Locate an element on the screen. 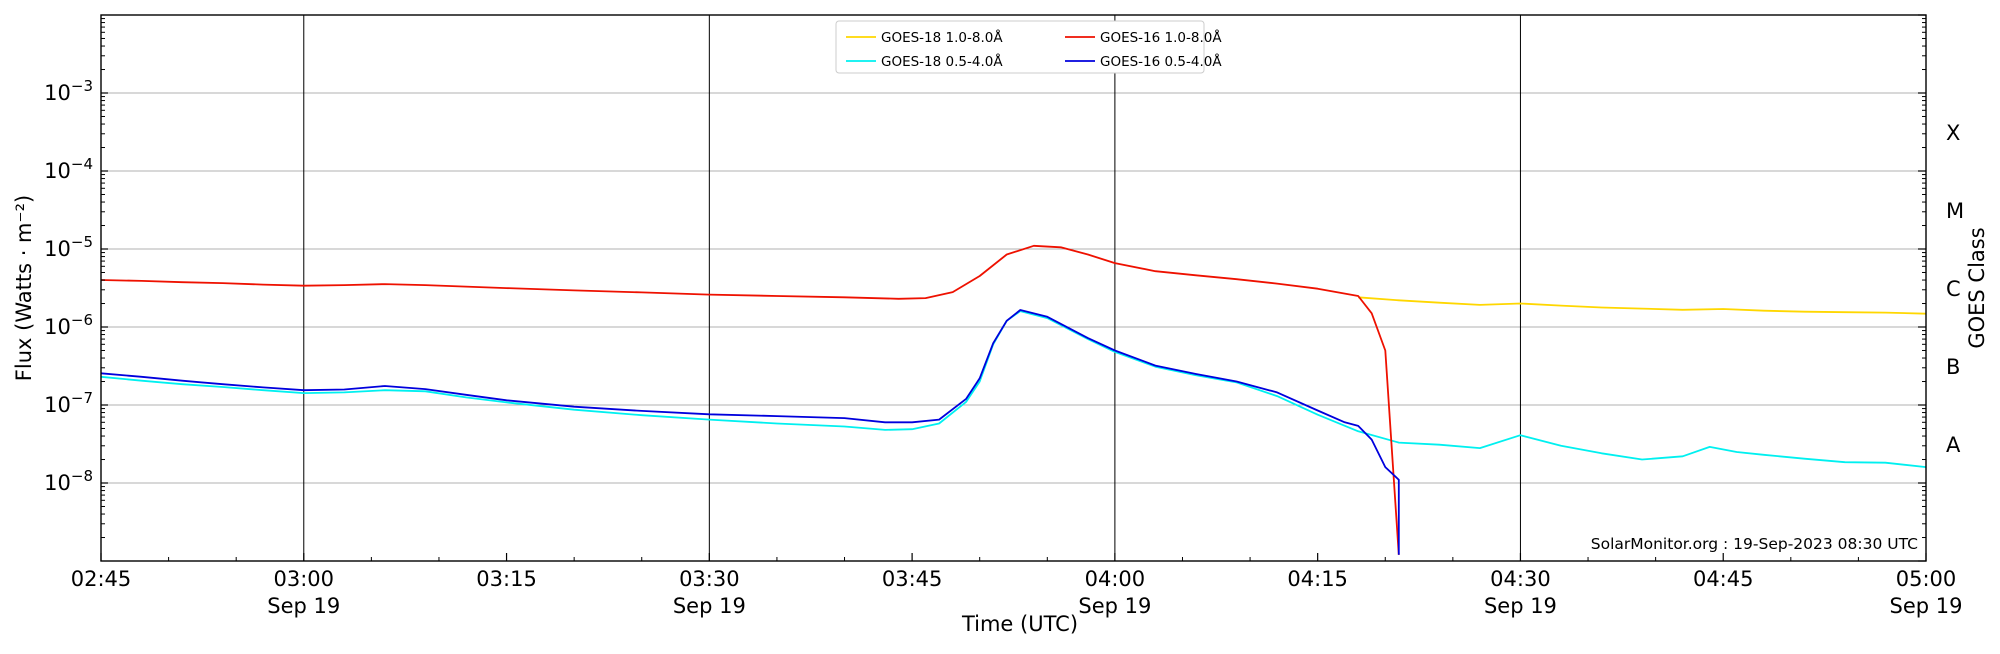  goes-class-label: M is located at coordinates (1955, 211).